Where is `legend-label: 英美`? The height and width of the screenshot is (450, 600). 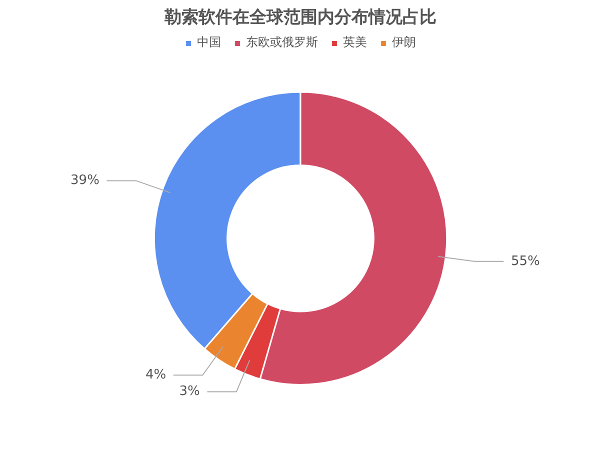
legend-label: 英美 is located at coordinates (355, 42).